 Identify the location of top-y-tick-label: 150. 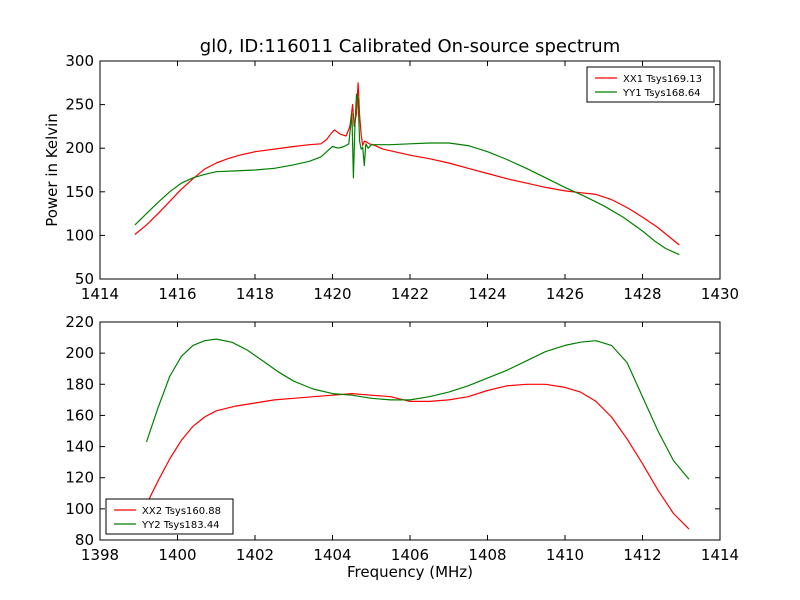
(79, 192).